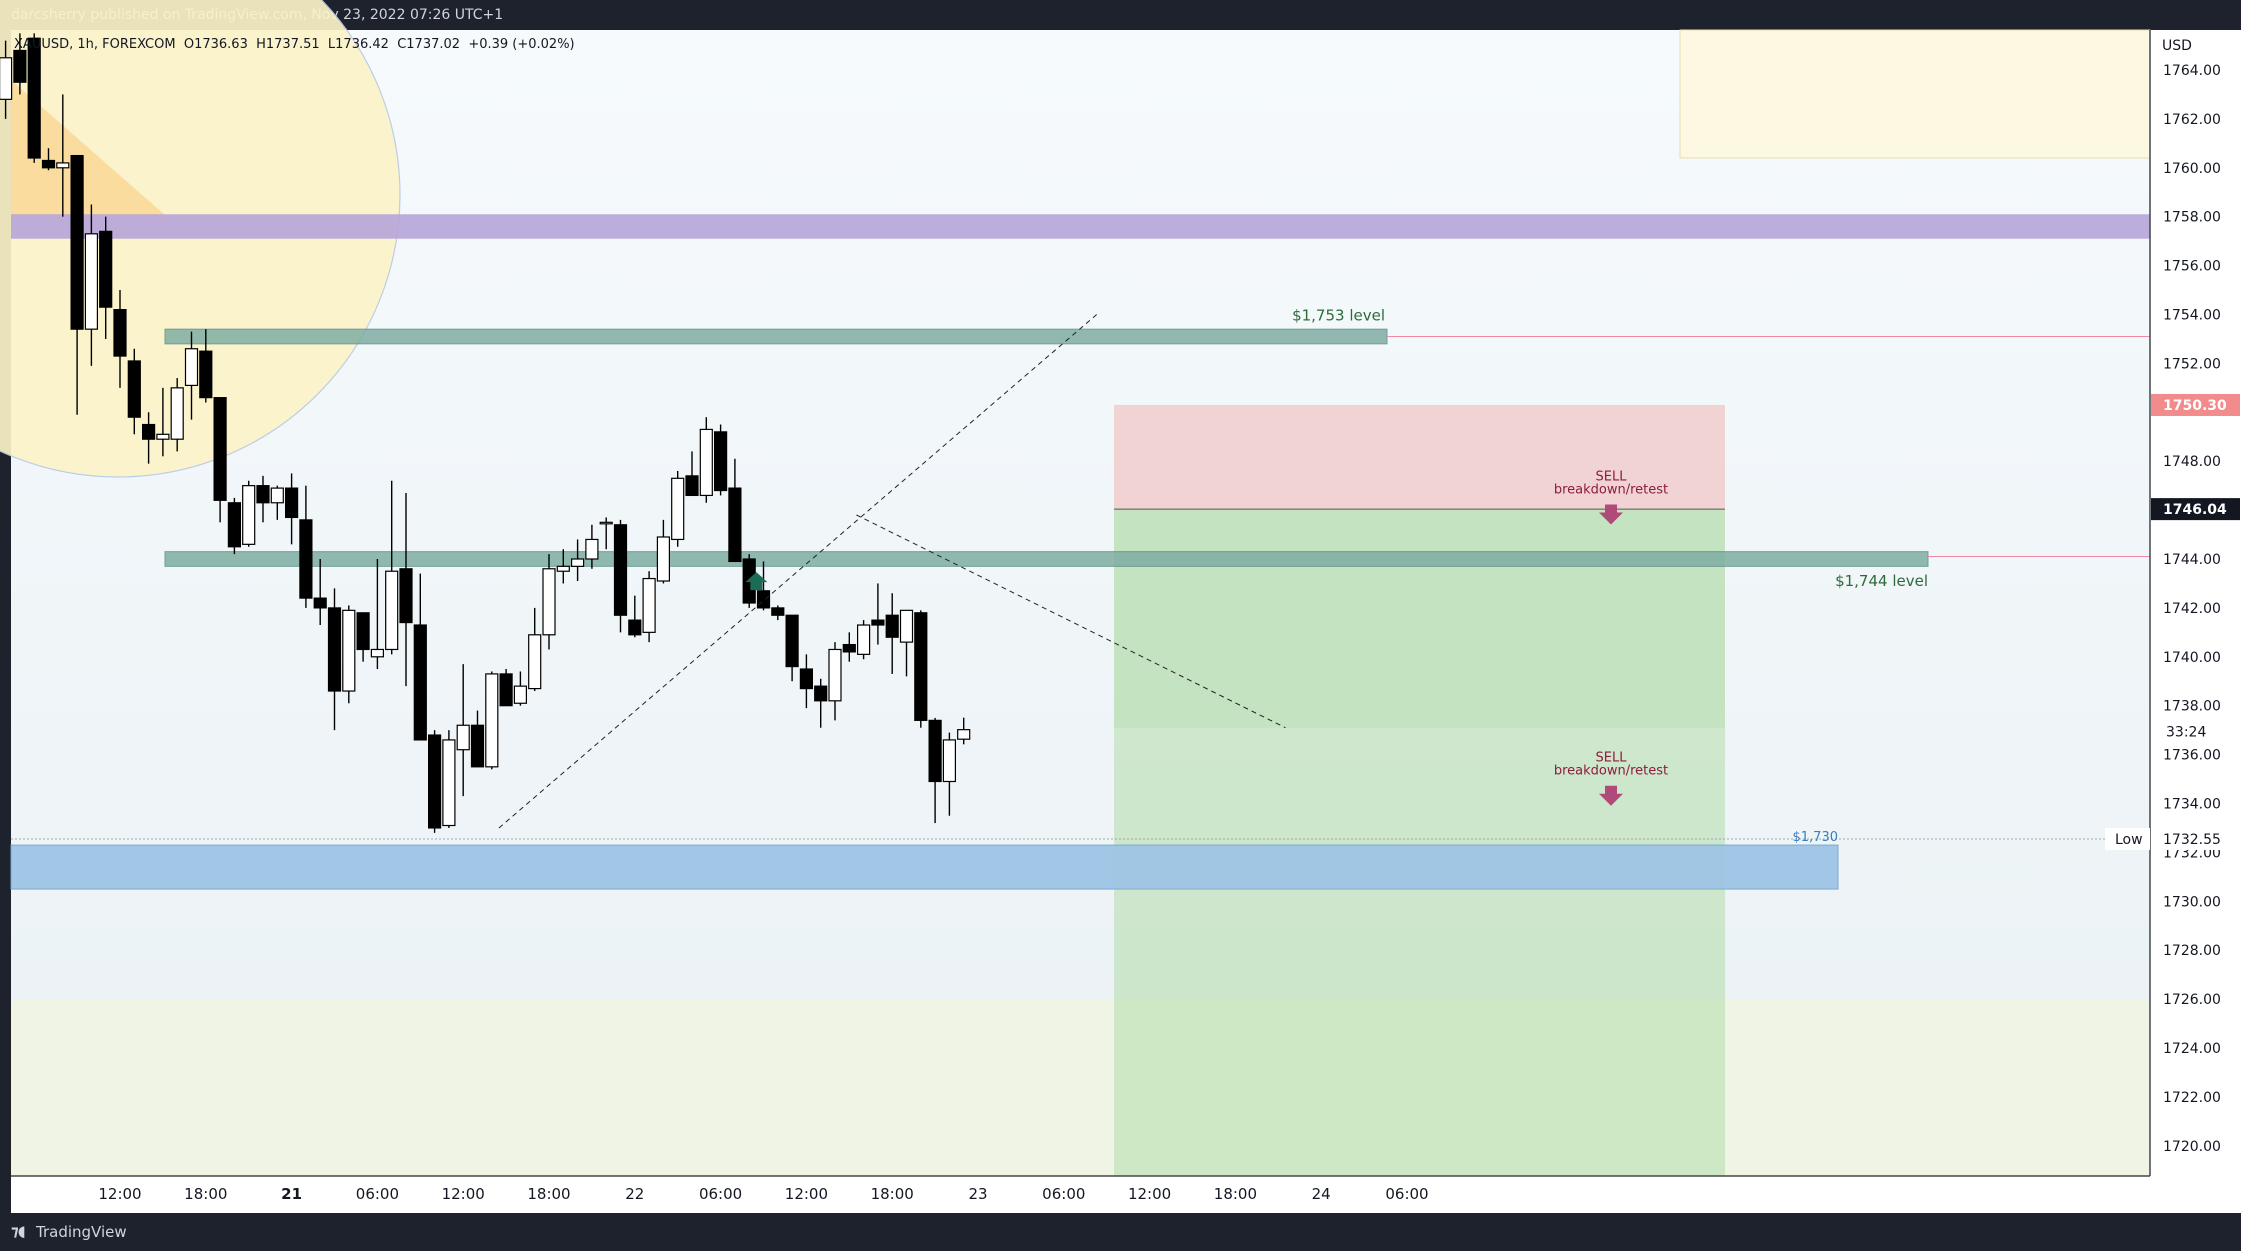 This screenshot has height=1251, width=2241. Describe the element at coordinates (977, 1194) in the screenshot. I see `time-tick-label: 23` at that location.